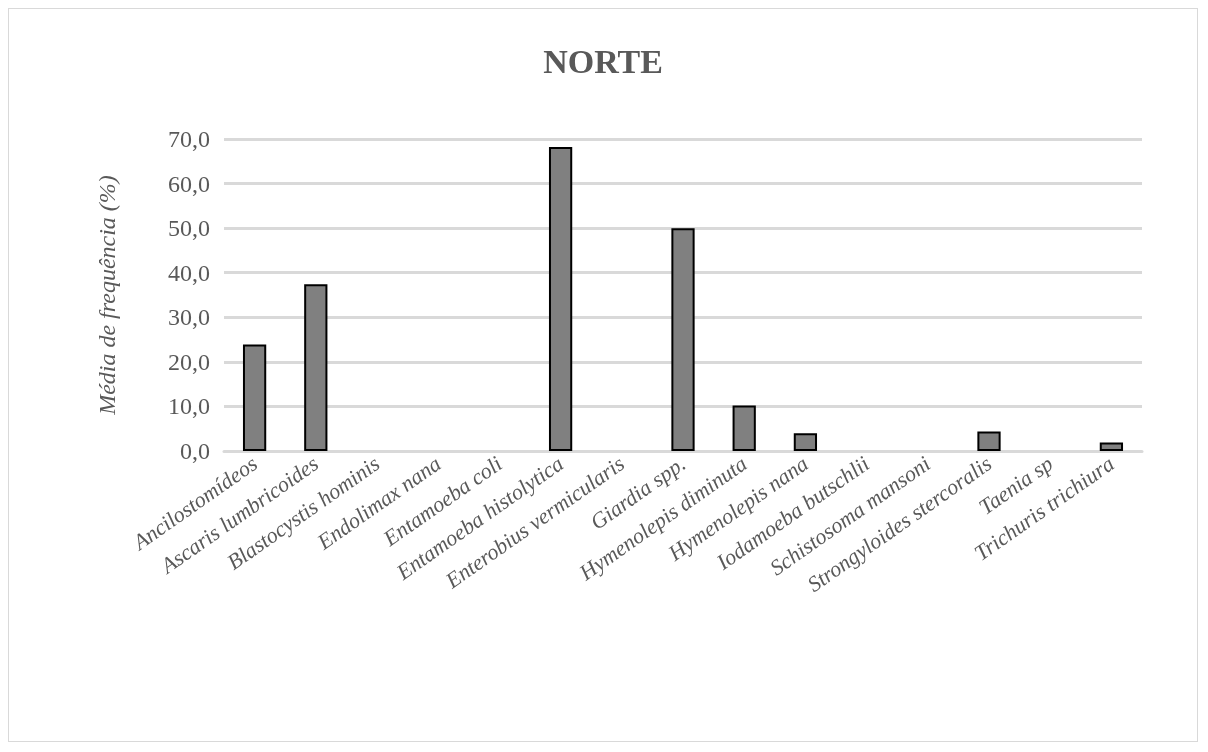 Image resolution: width=1208 pixels, height=752 pixels. Describe the element at coordinates (603, 61) in the screenshot. I see `chart-title: NORTE` at that location.